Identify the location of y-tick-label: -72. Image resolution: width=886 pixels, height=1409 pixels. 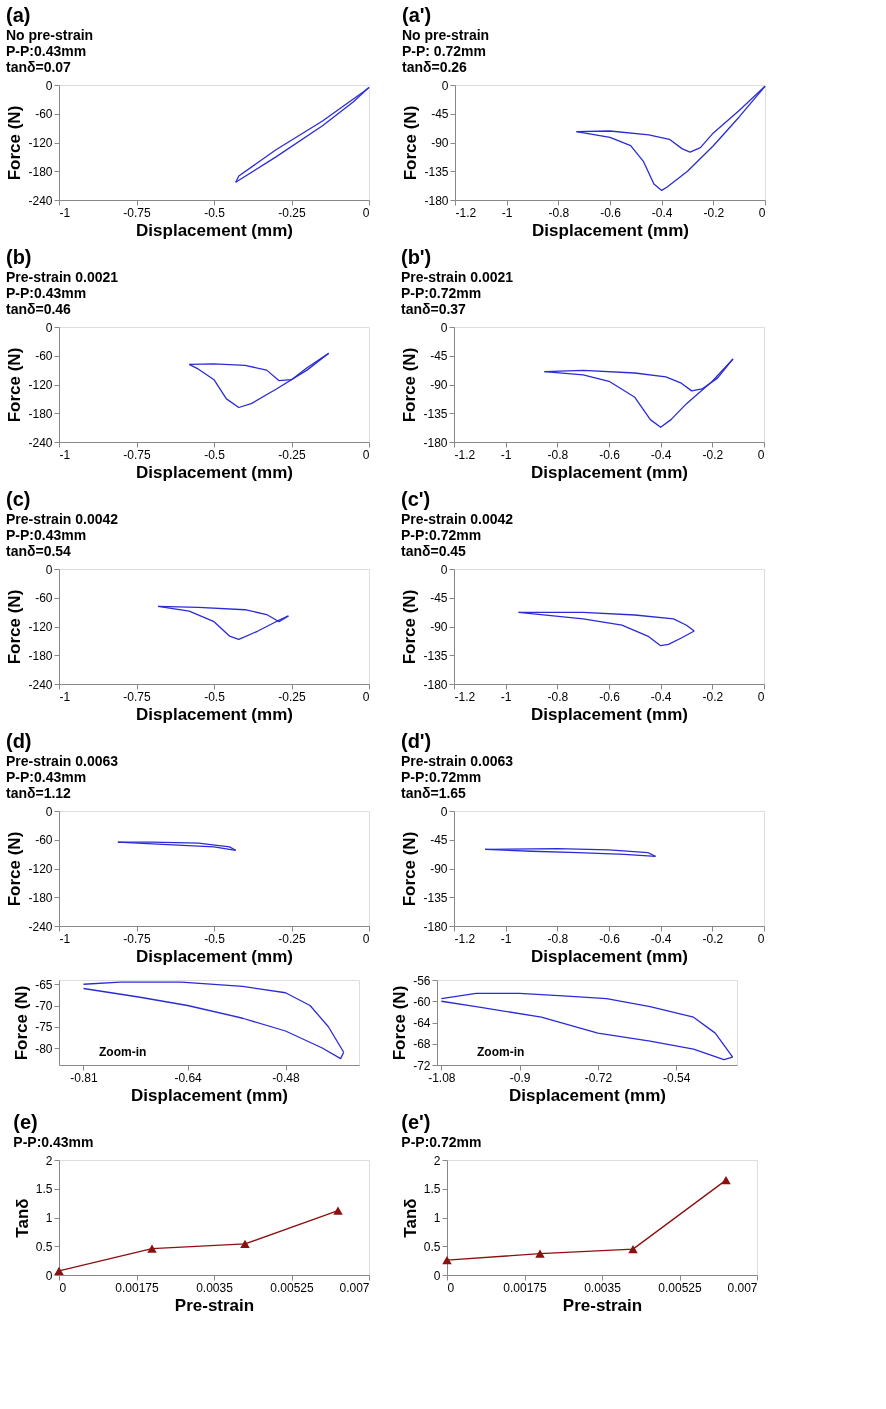
(422, 1065).